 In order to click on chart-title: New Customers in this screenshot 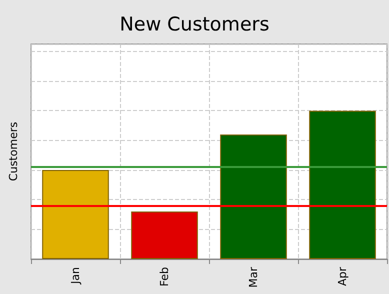, I will do `click(195, 25)`.